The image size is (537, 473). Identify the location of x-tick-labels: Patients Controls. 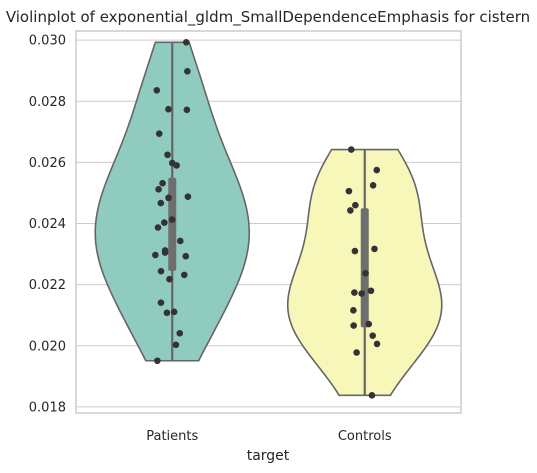
(269, 436).